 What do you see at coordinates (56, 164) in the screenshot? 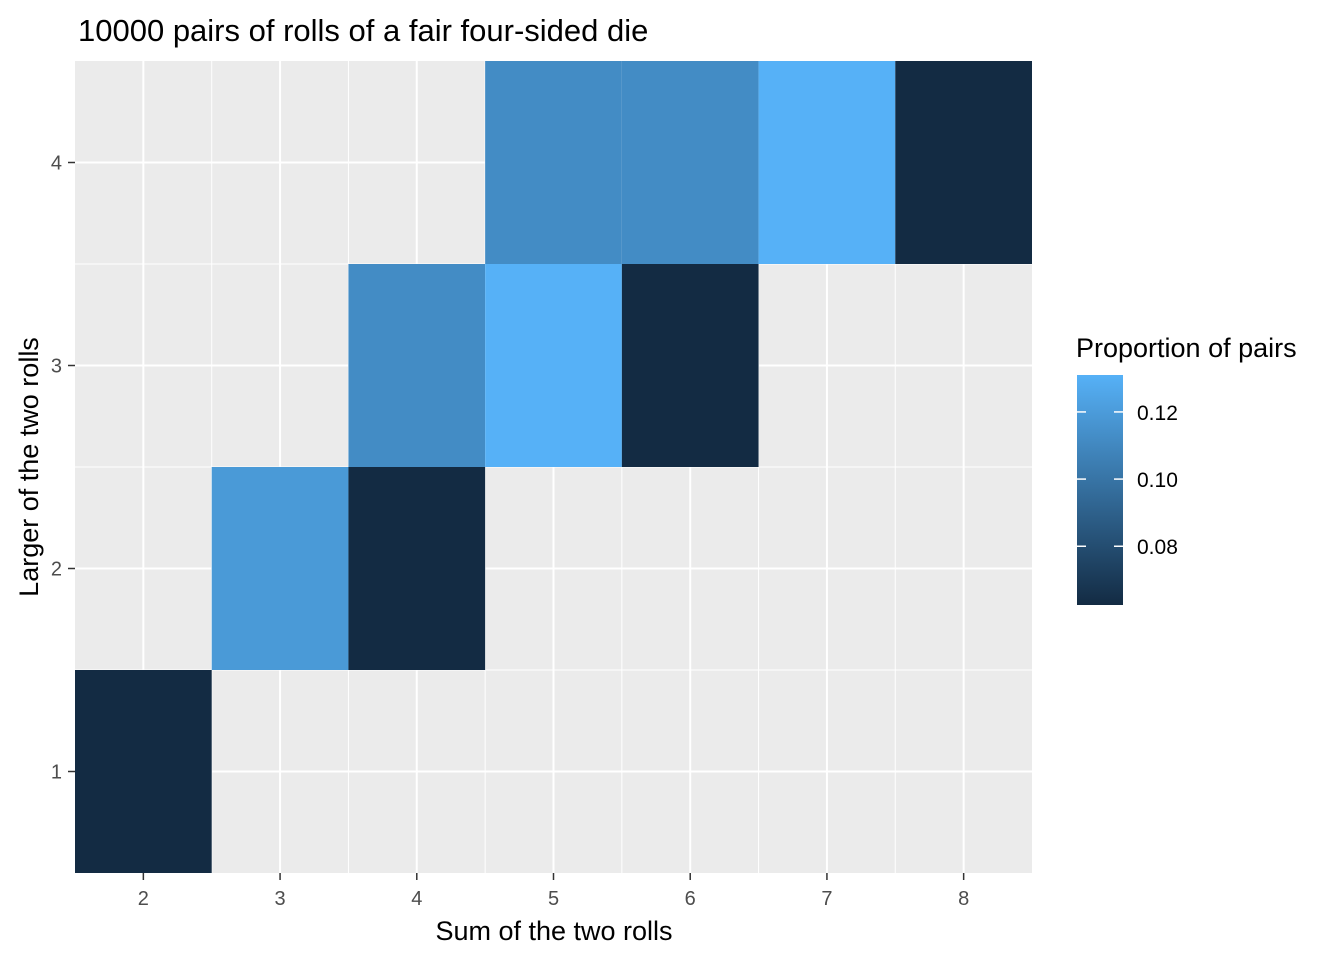
I see `y-tick-label: 4` at bounding box center [56, 164].